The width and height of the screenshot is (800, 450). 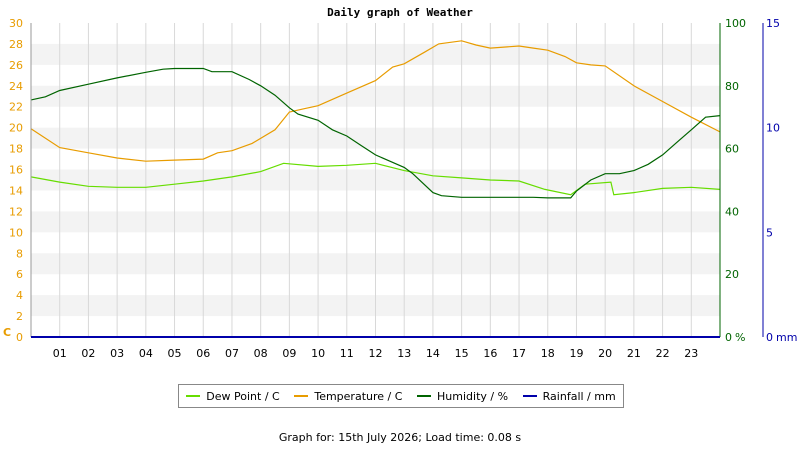 What do you see at coordinates (732, 274) in the screenshot?
I see `humidity-tick-label: 20` at bounding box center [732, 274].